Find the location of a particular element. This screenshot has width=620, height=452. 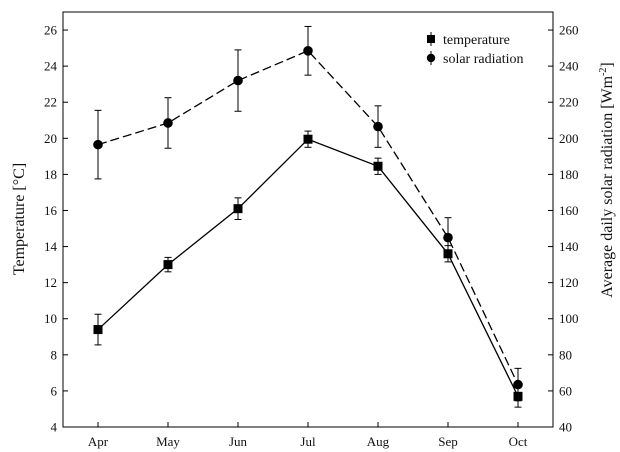

right-tick-label: 80 is located at coordinates (565, 354).